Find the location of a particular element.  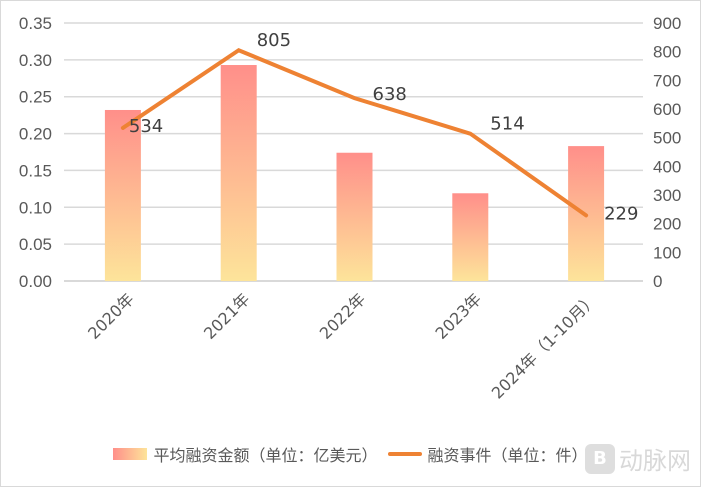

left-tick-label: 0.10 is located at coordinates (35, 207).